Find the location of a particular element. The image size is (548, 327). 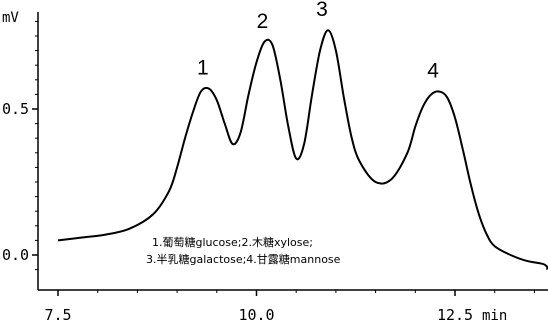

x-ticks: 7.5 10.0 12.5 is located at coordinates (289, 307).